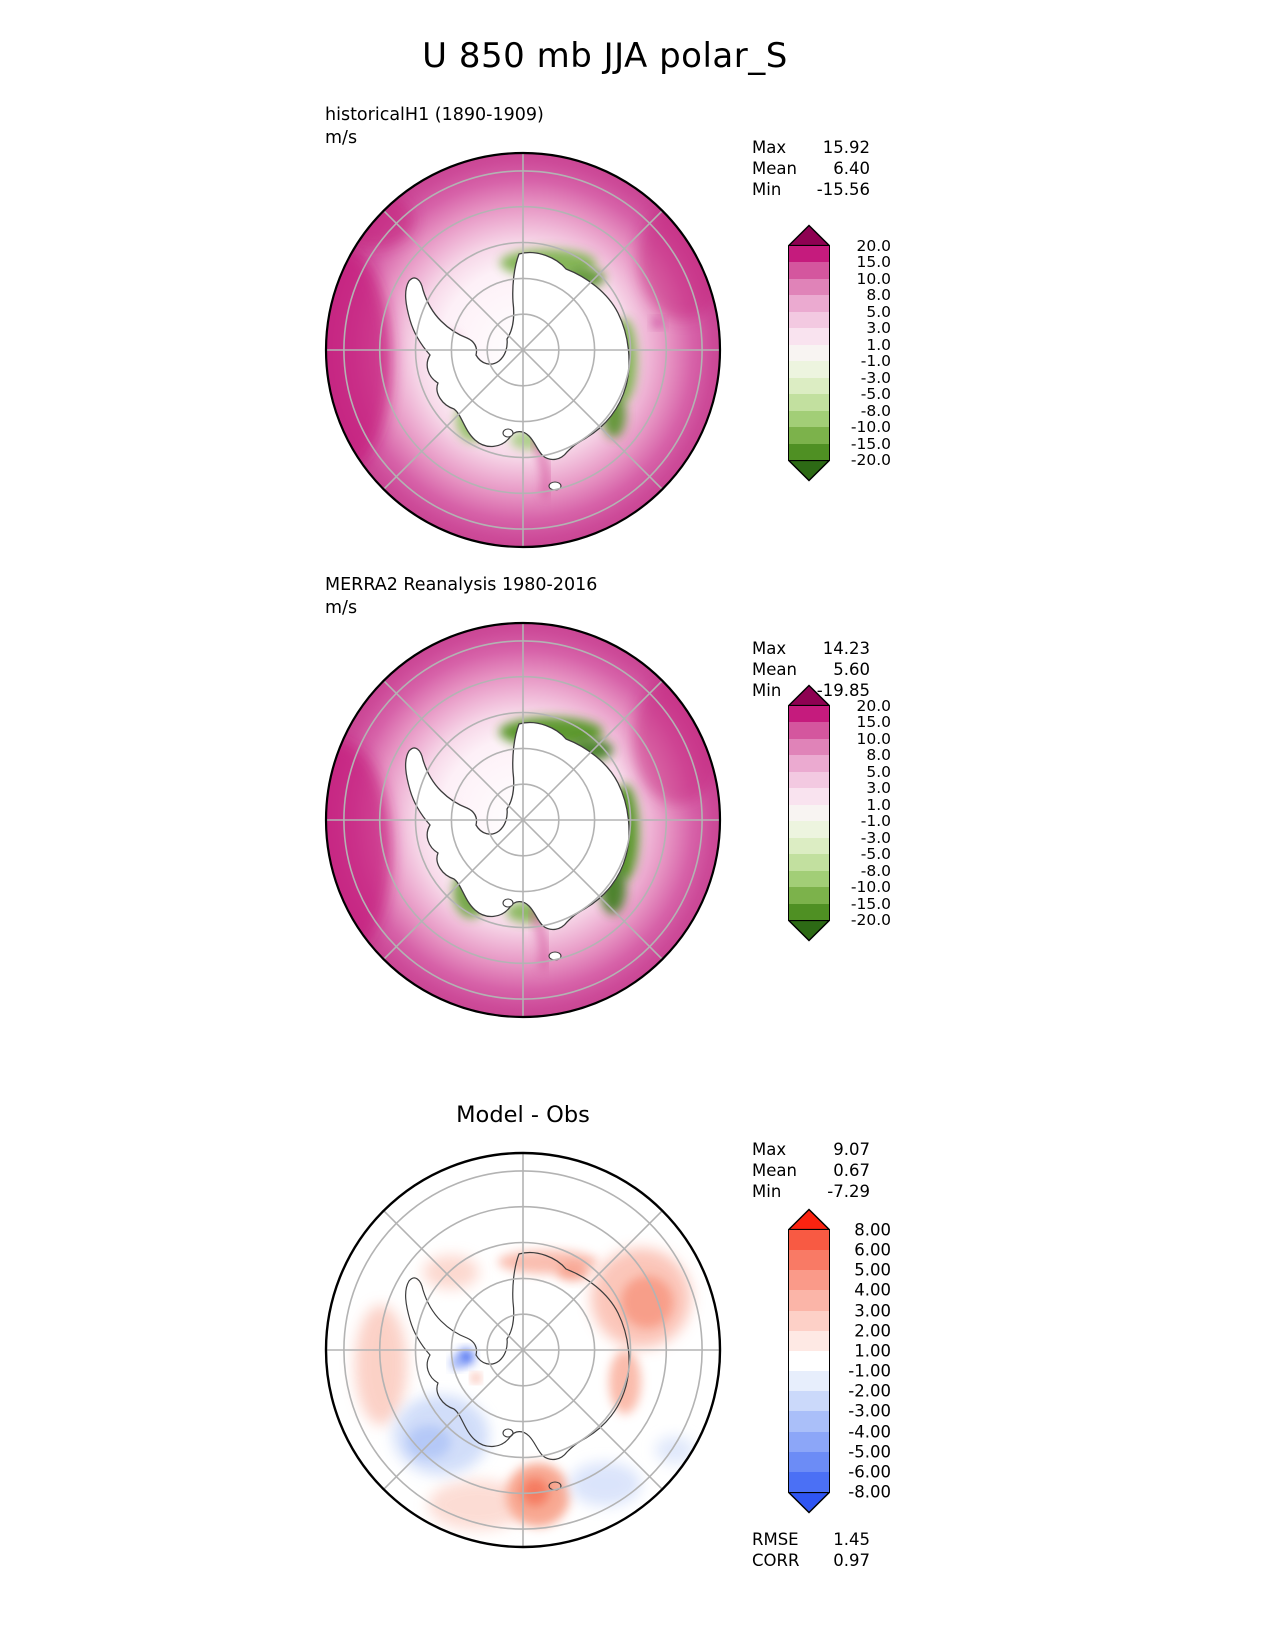 This screenshot has width=1275, height=1650. Describe the element at coordinates (461, 597) in the screenshot. I see `panel-2-header: MERRA2 Reanalysis 1980-2016 m/s` at that location.